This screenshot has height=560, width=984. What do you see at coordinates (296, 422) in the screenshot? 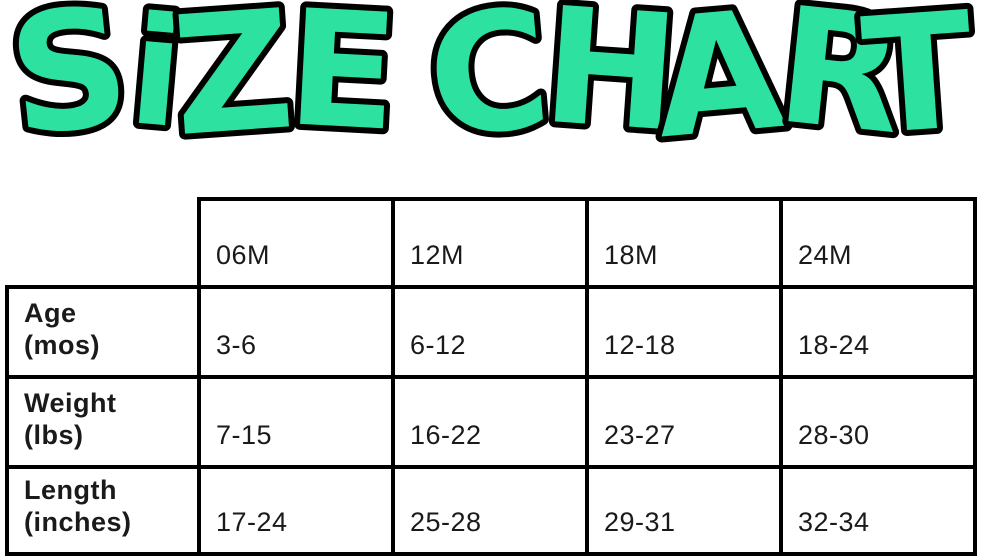
I see `table-cell: 7-15` at bounding box center [296, 422].